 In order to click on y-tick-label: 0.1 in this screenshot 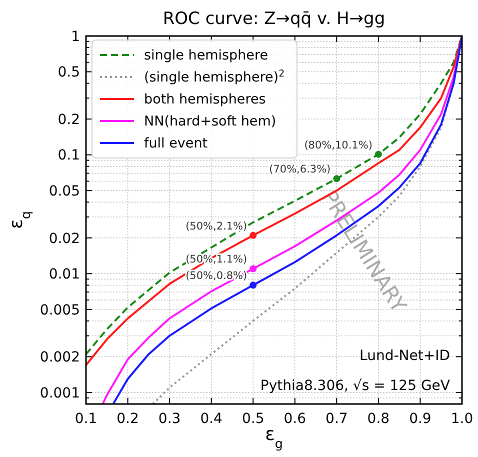, I will do `click(69, 156)`.